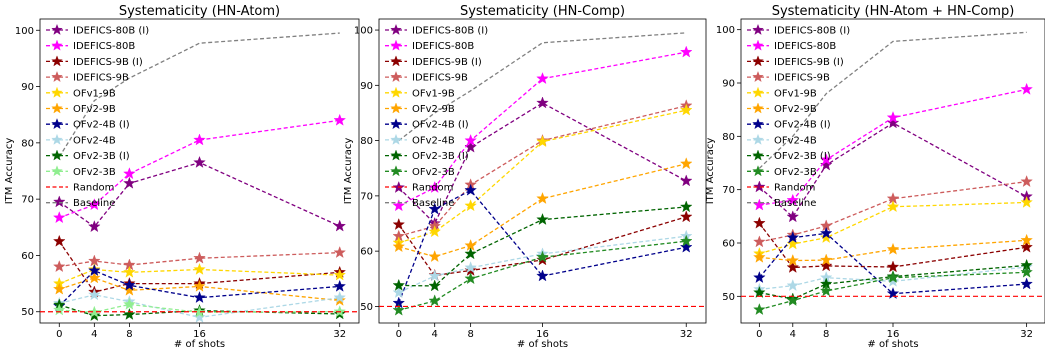 Image resolution: width=1045 pixels, height=349 pixels. What do you see at coordinates (686, 334) in the screenshot?
I see `x-tick-label: 32` at bounding box center [686, 334].